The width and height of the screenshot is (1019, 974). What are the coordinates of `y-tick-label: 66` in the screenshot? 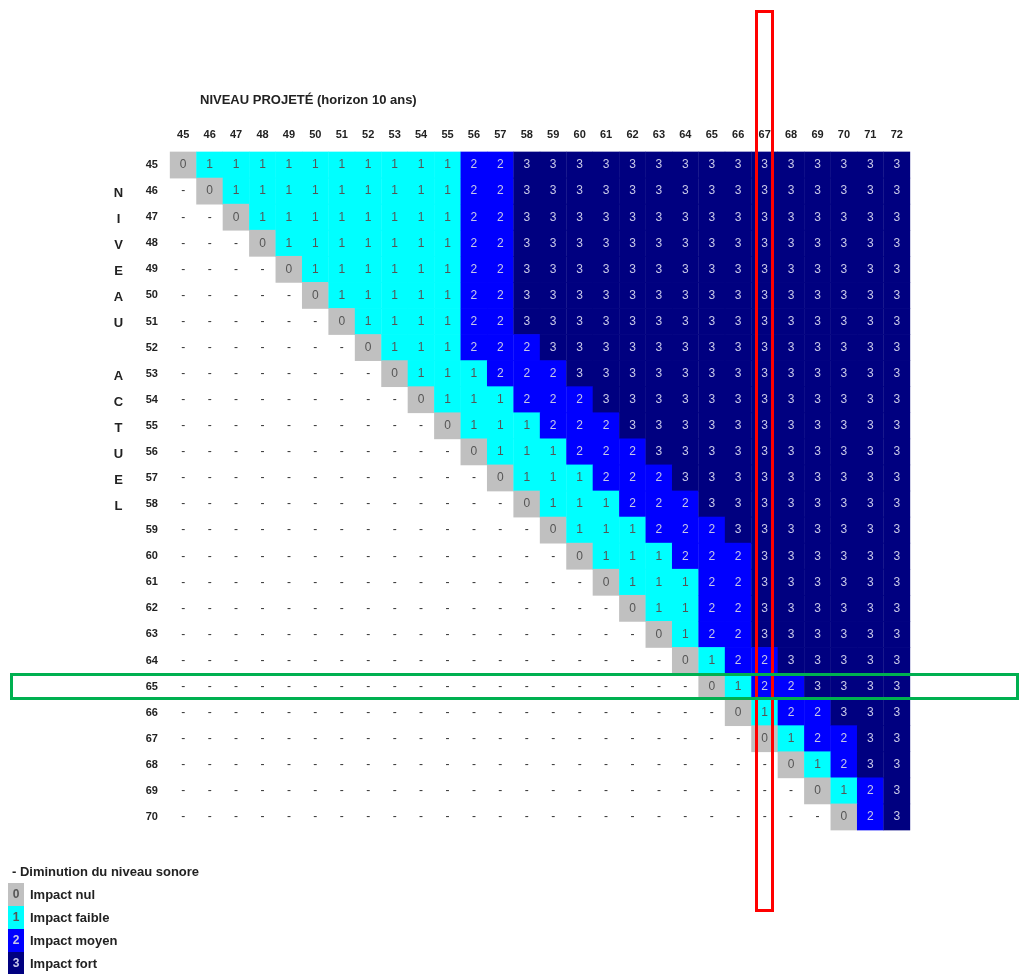 It's located at (151, 711).